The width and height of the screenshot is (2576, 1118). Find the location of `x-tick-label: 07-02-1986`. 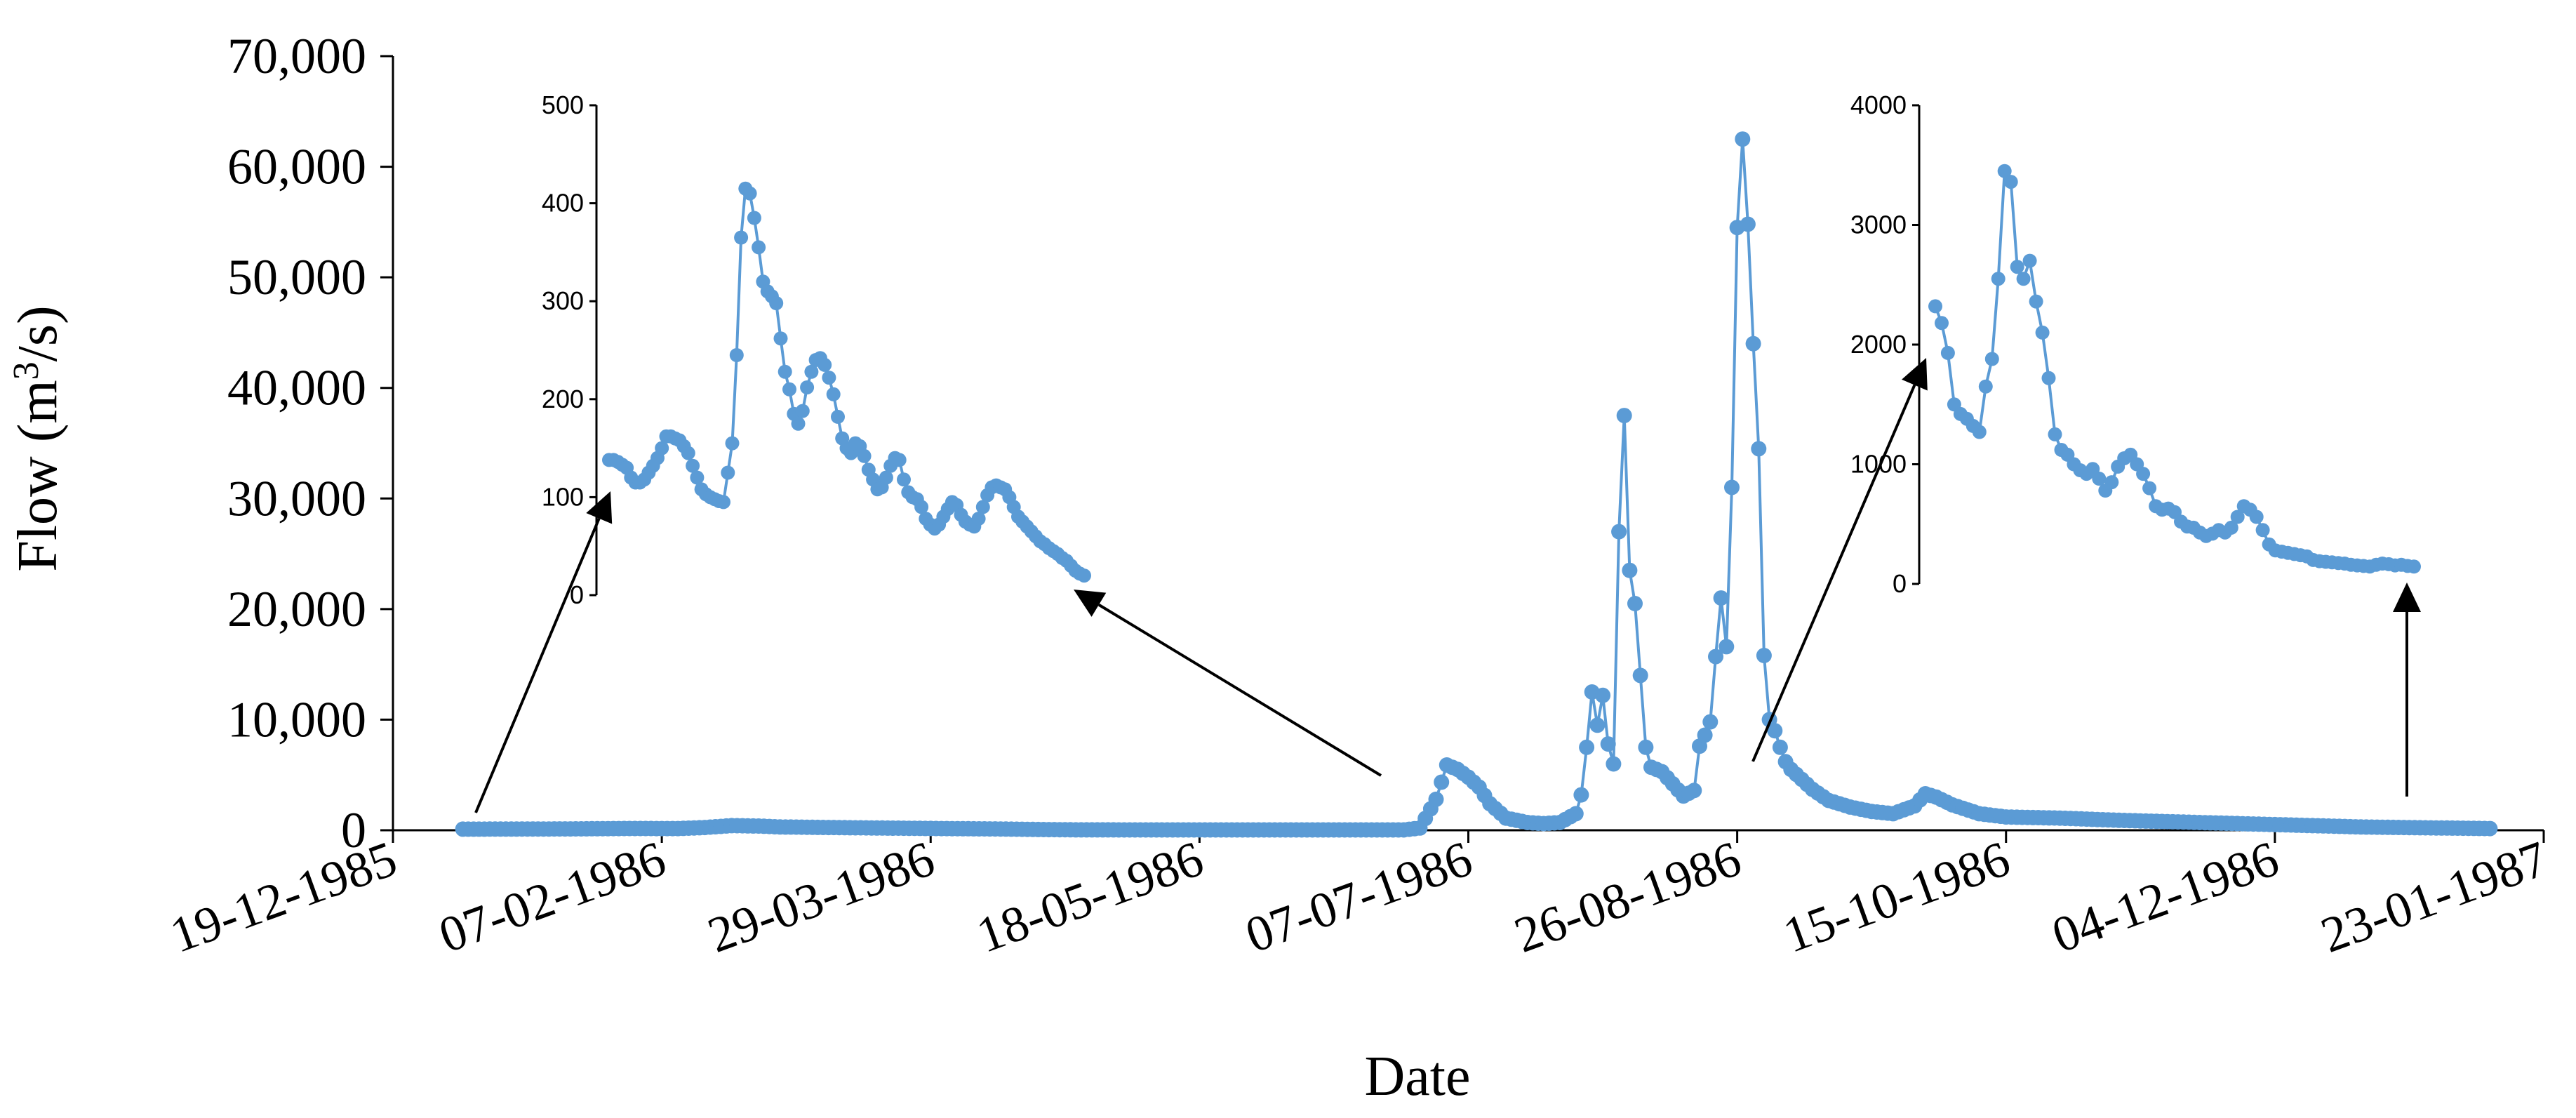

x-tick-label: 07-02-1986 is located at coordinates (552, 897).